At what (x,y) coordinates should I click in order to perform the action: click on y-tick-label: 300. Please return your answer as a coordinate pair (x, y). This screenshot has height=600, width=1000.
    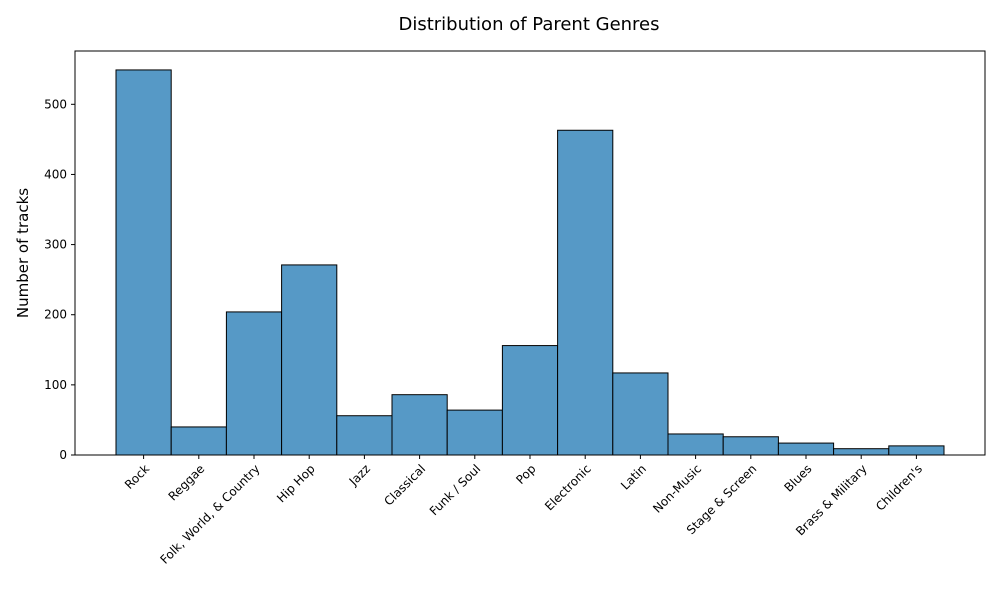
    Looking at the image, I should click on (55, 245).